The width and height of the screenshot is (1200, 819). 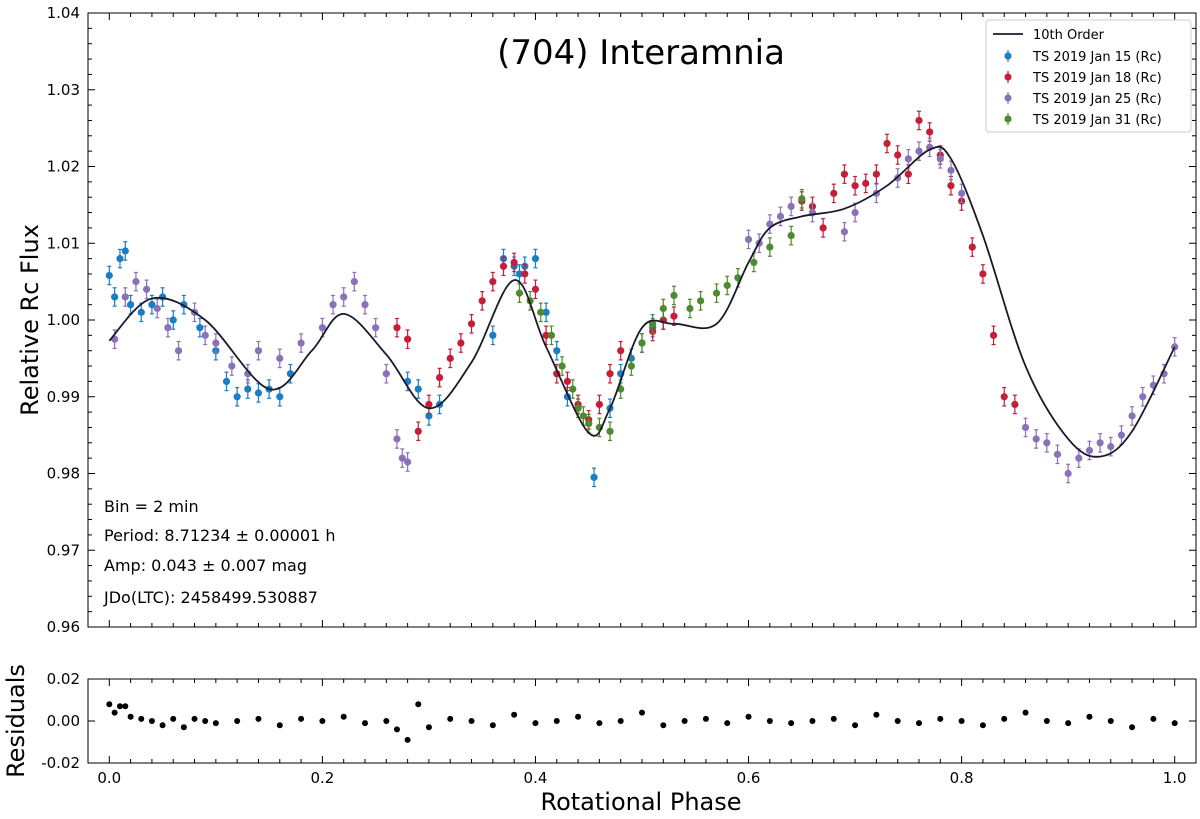 I want to click on legend-label: TS 2019 Jan 15 (Rc), so click(x=1097, y=57).